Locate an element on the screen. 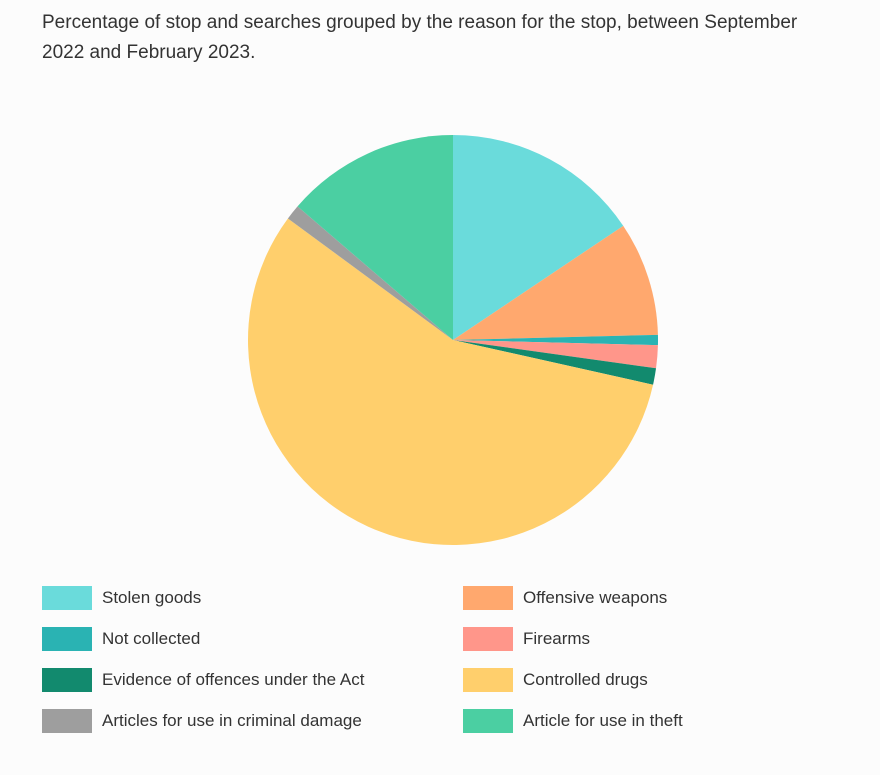 The height and width of the screenshot is (775, 880). pie-slice-evidence-of-offences-under-the-act is located at coordinates (555, 362).